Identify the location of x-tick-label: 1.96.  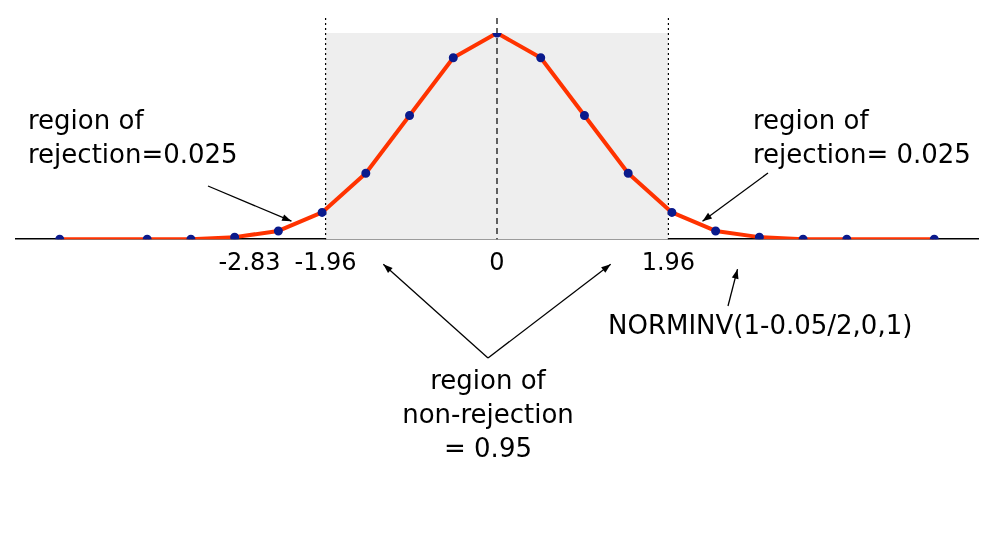
(668, 261).